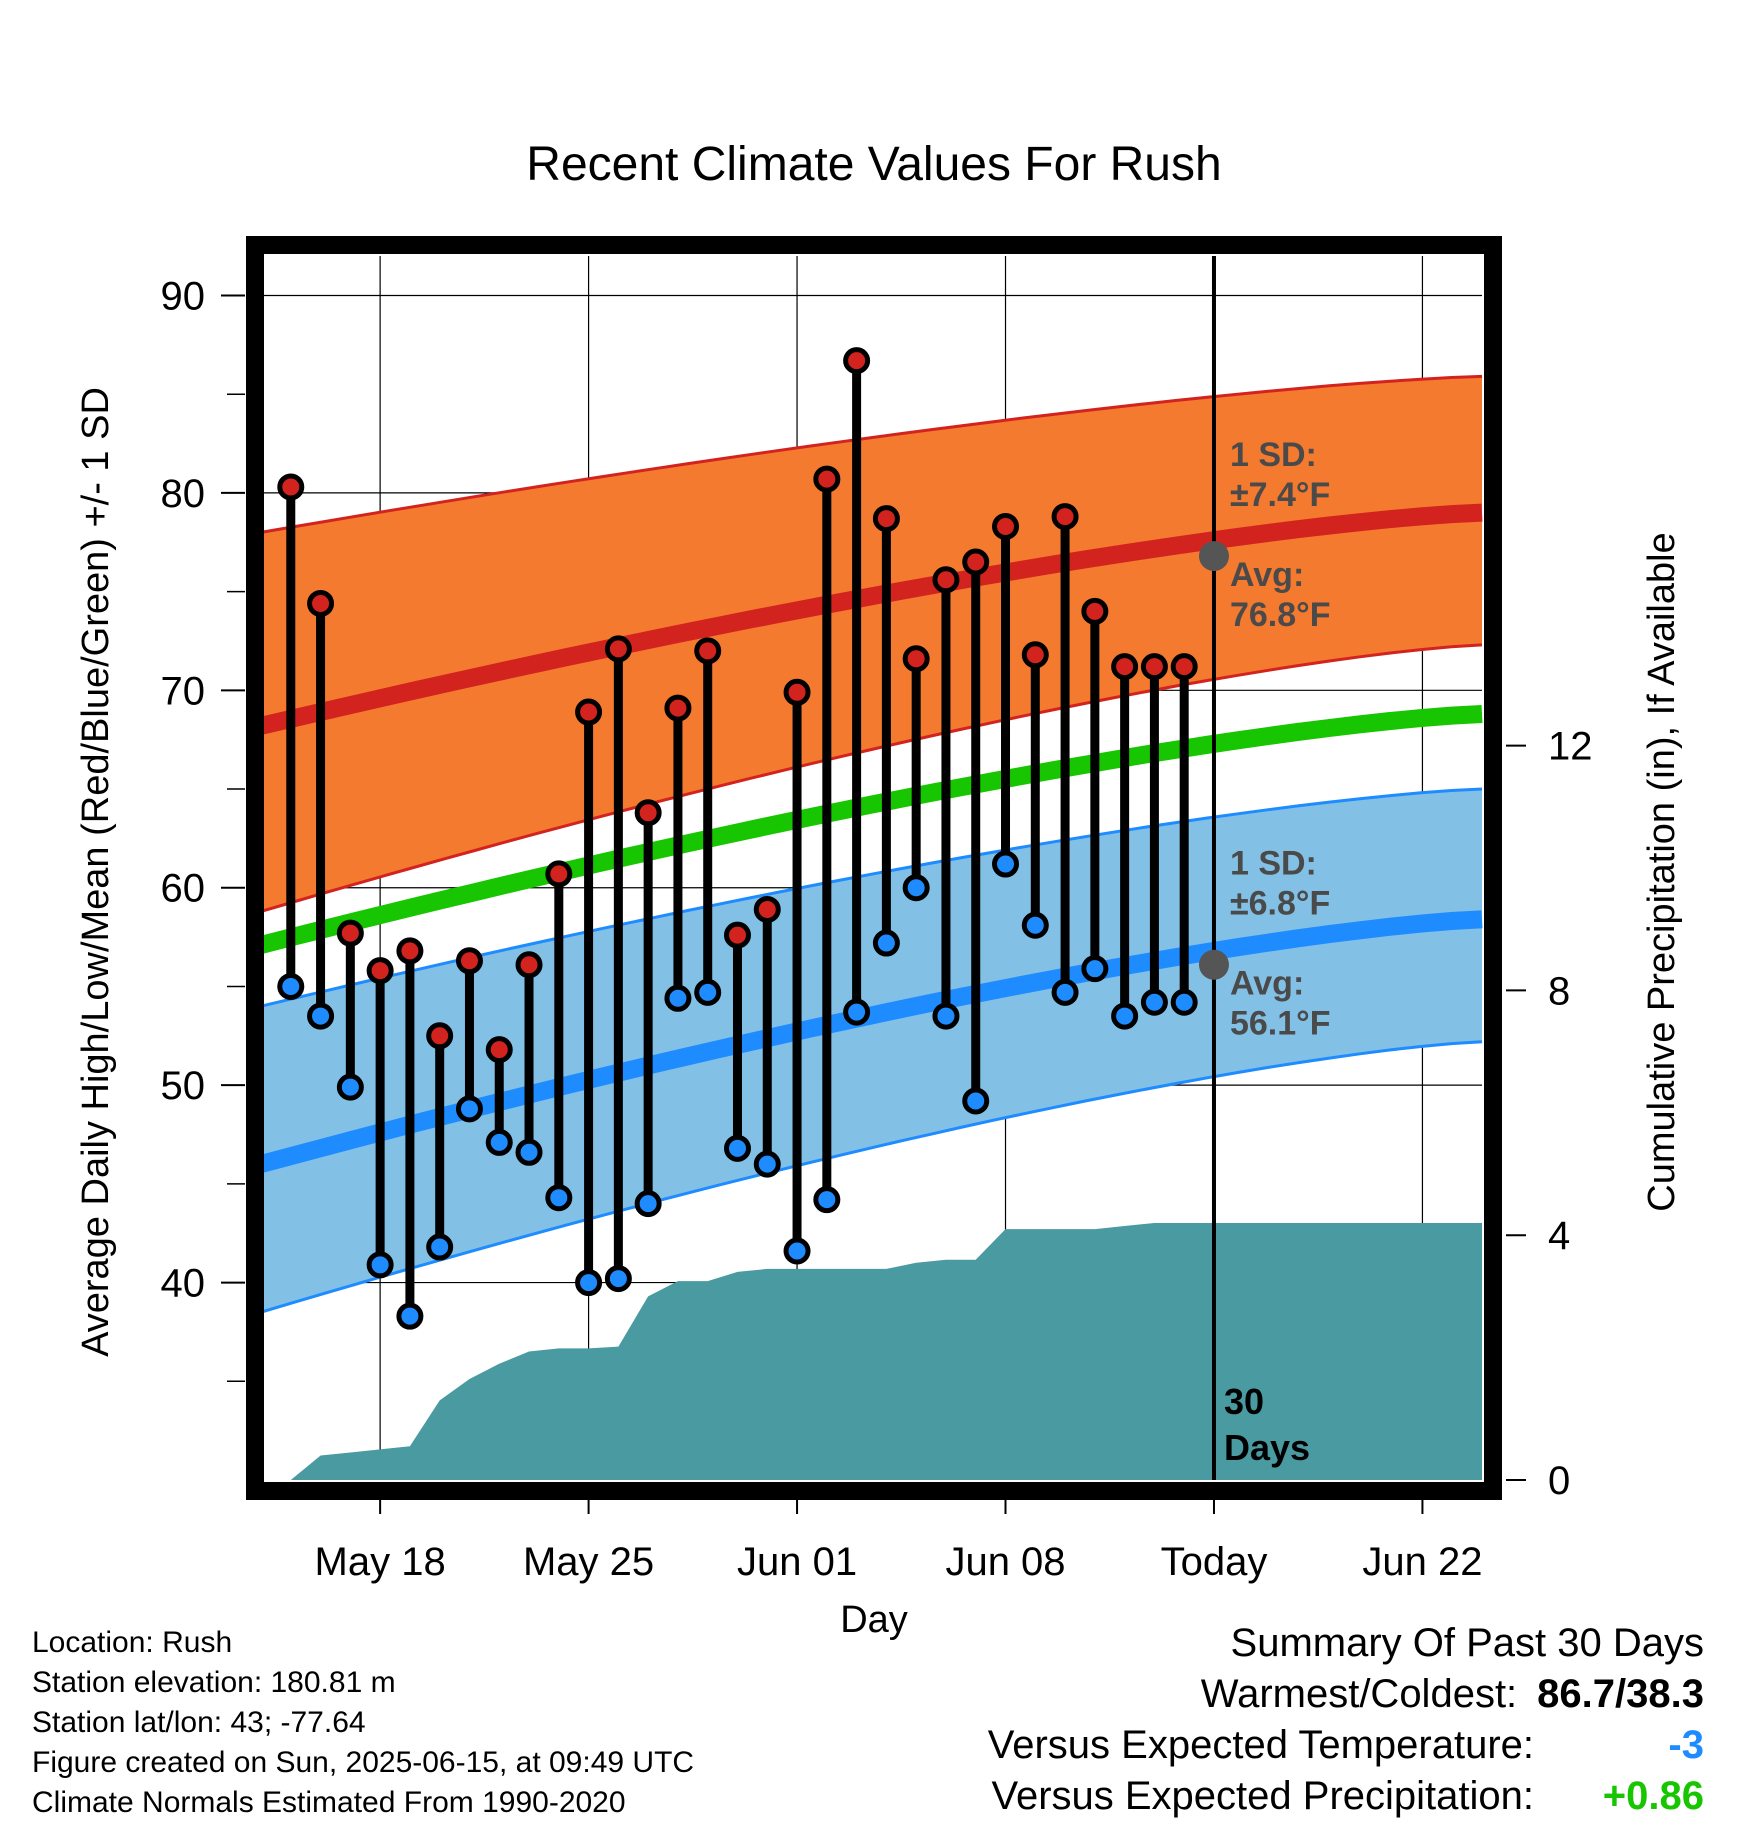  What do you see at coordinates (183, 691) in the screenshot?
I see `y-tick-label-left: 70` at bounding box center [183, 691].